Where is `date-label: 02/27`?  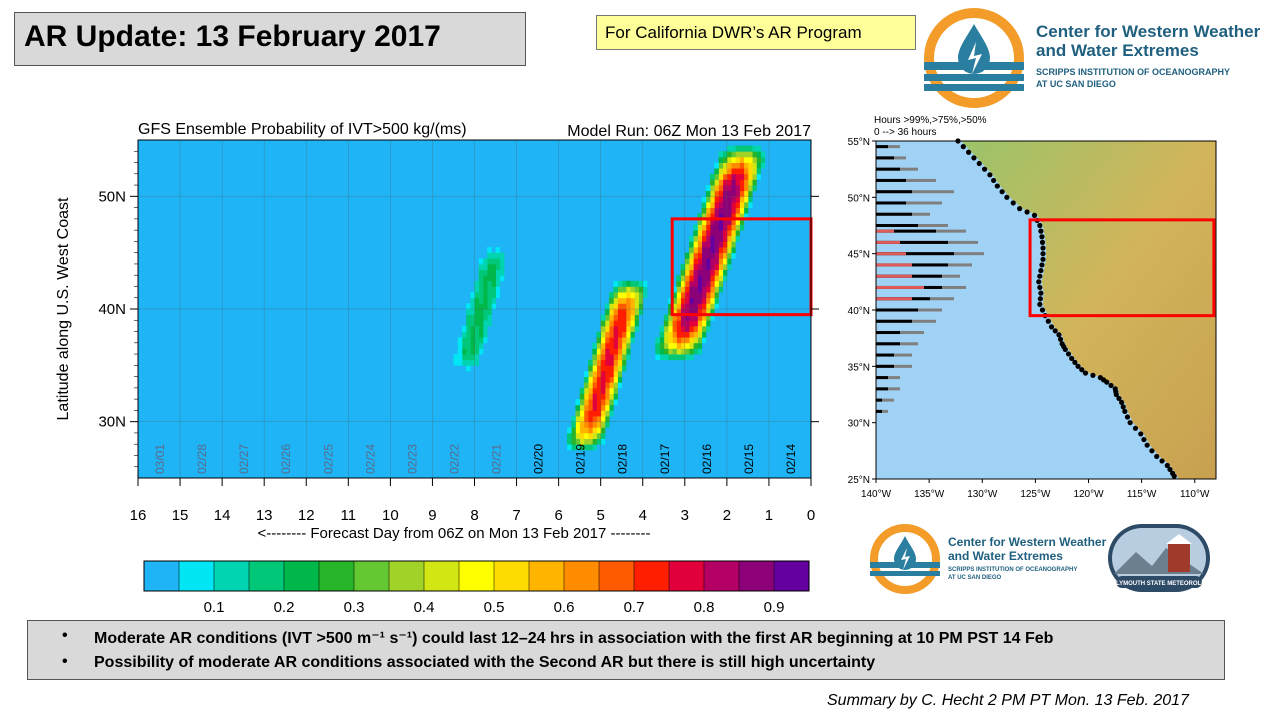
date-label: 02/27 is located at coordinates (244, 459).